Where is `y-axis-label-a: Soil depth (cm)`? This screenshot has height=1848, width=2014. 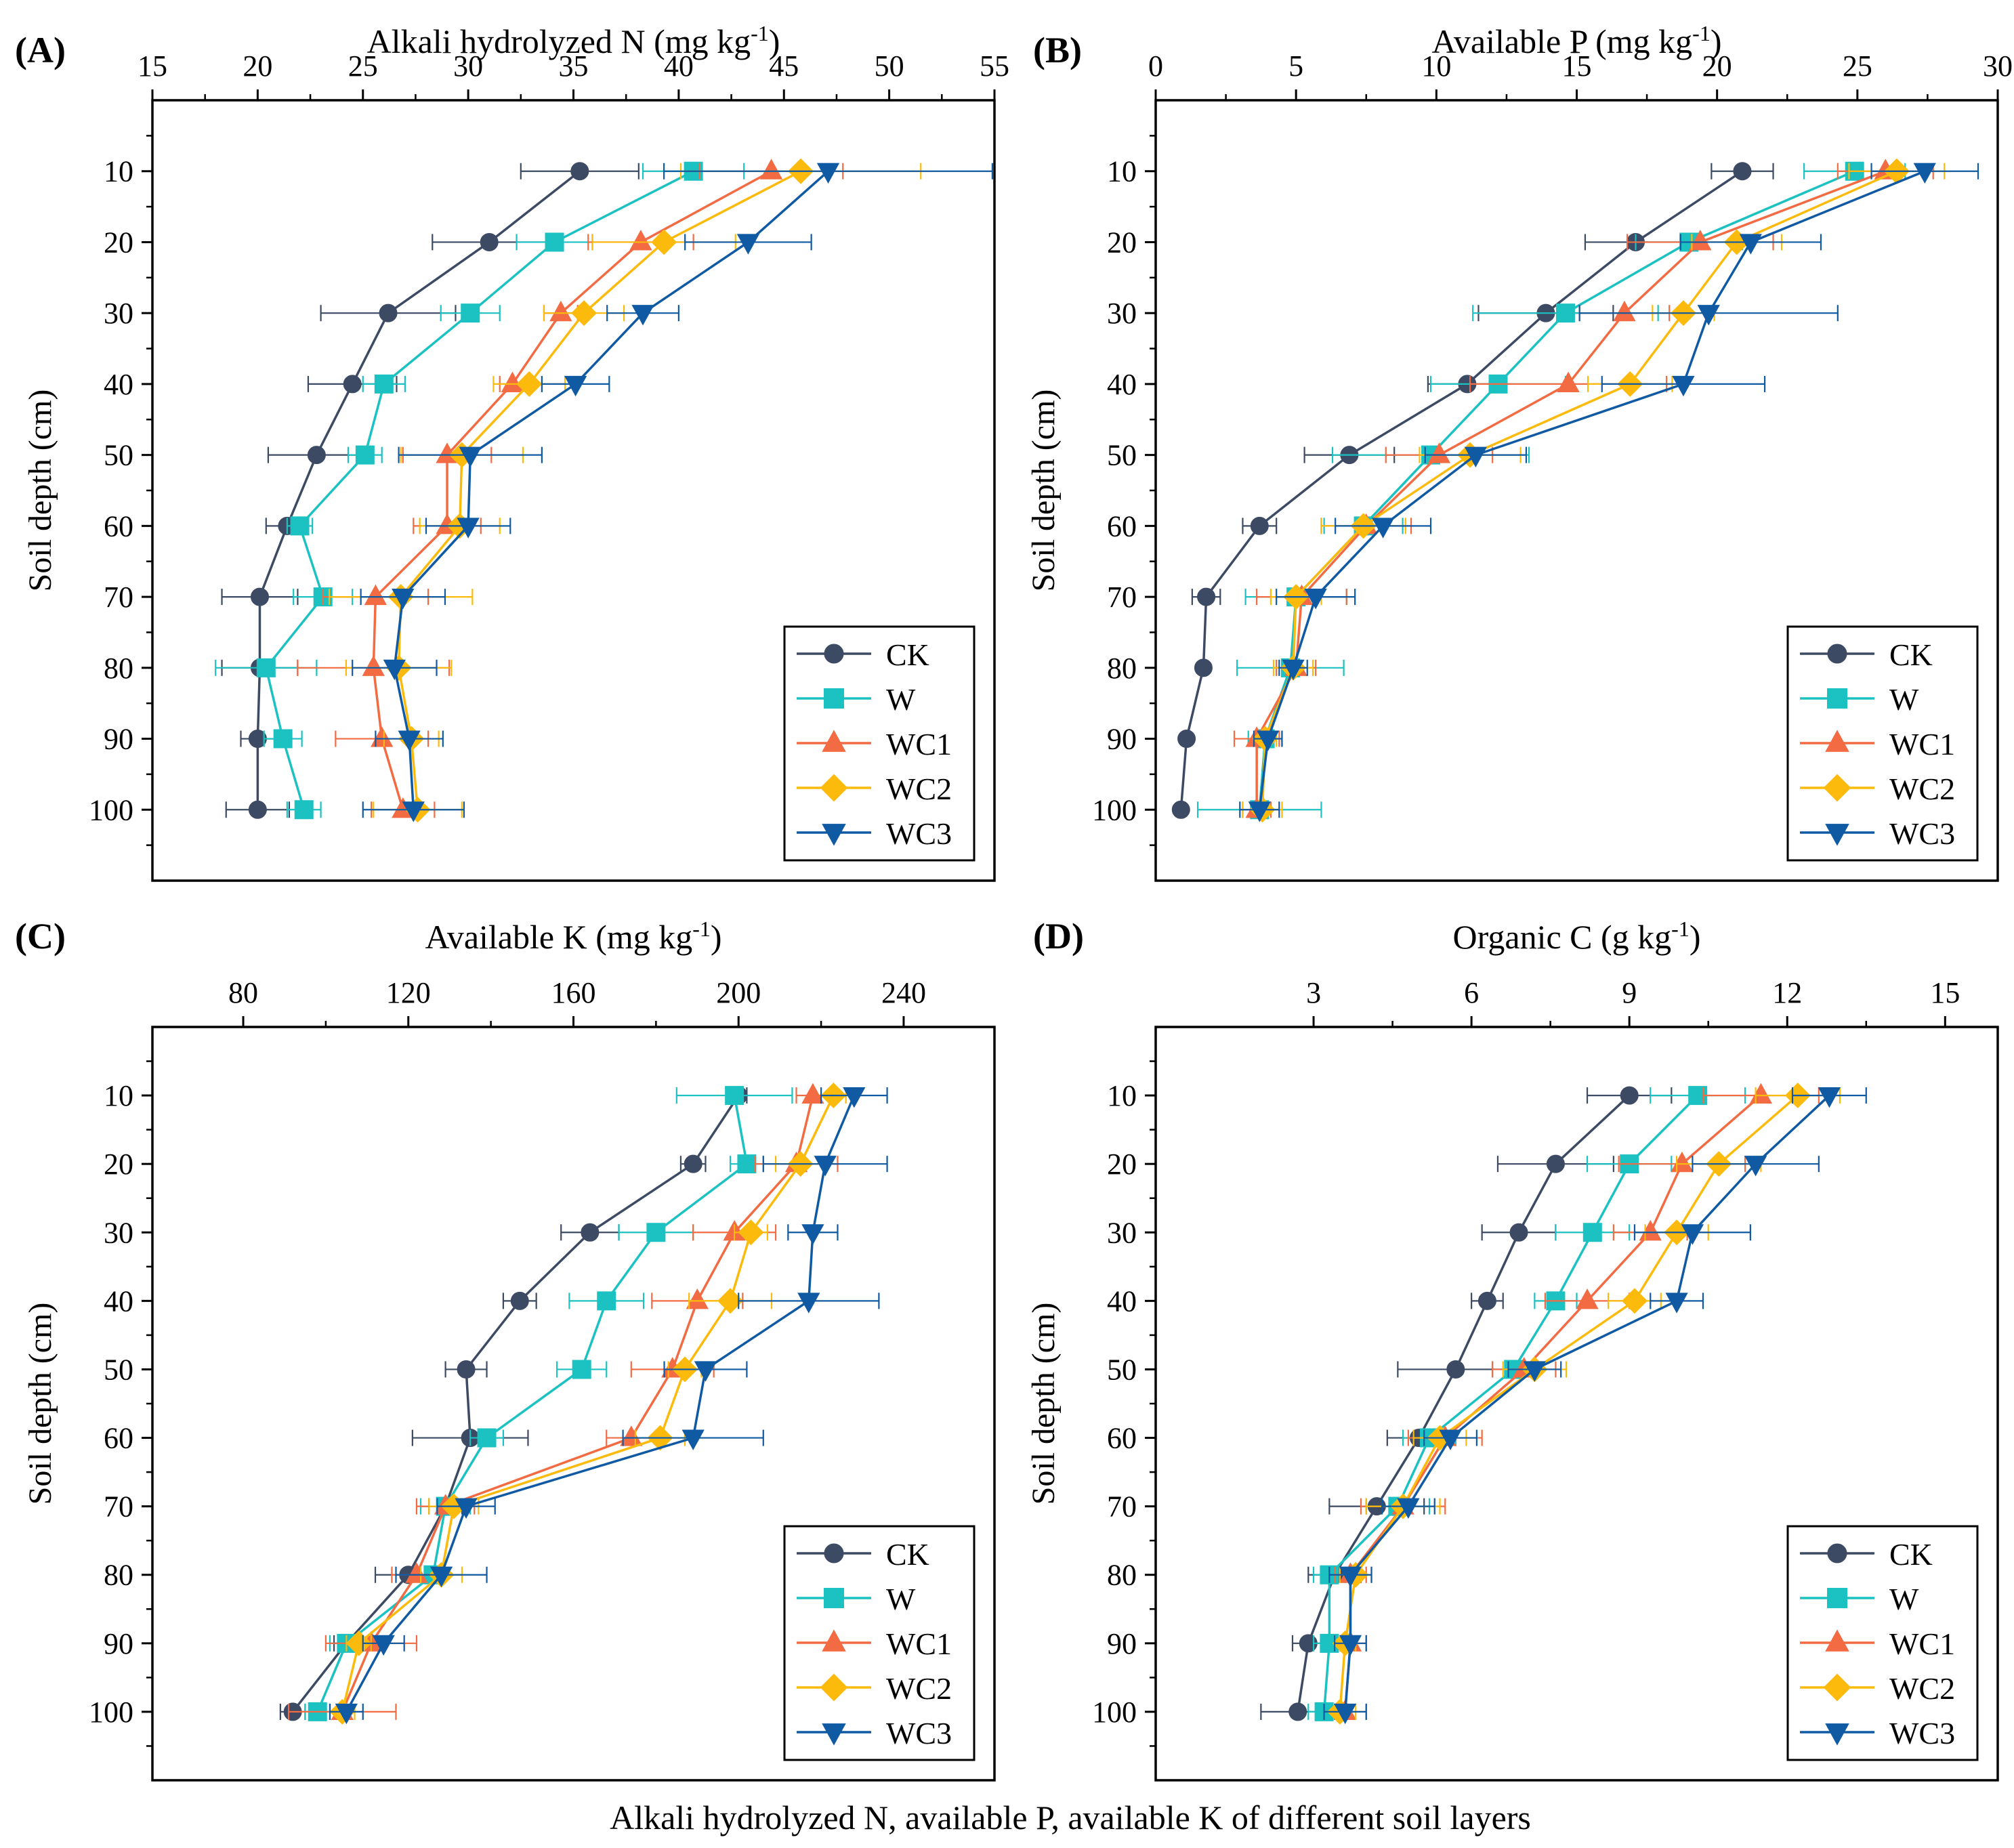
y-axis-label-a: Soil depth (cm) is located at coordinates (40, 491).